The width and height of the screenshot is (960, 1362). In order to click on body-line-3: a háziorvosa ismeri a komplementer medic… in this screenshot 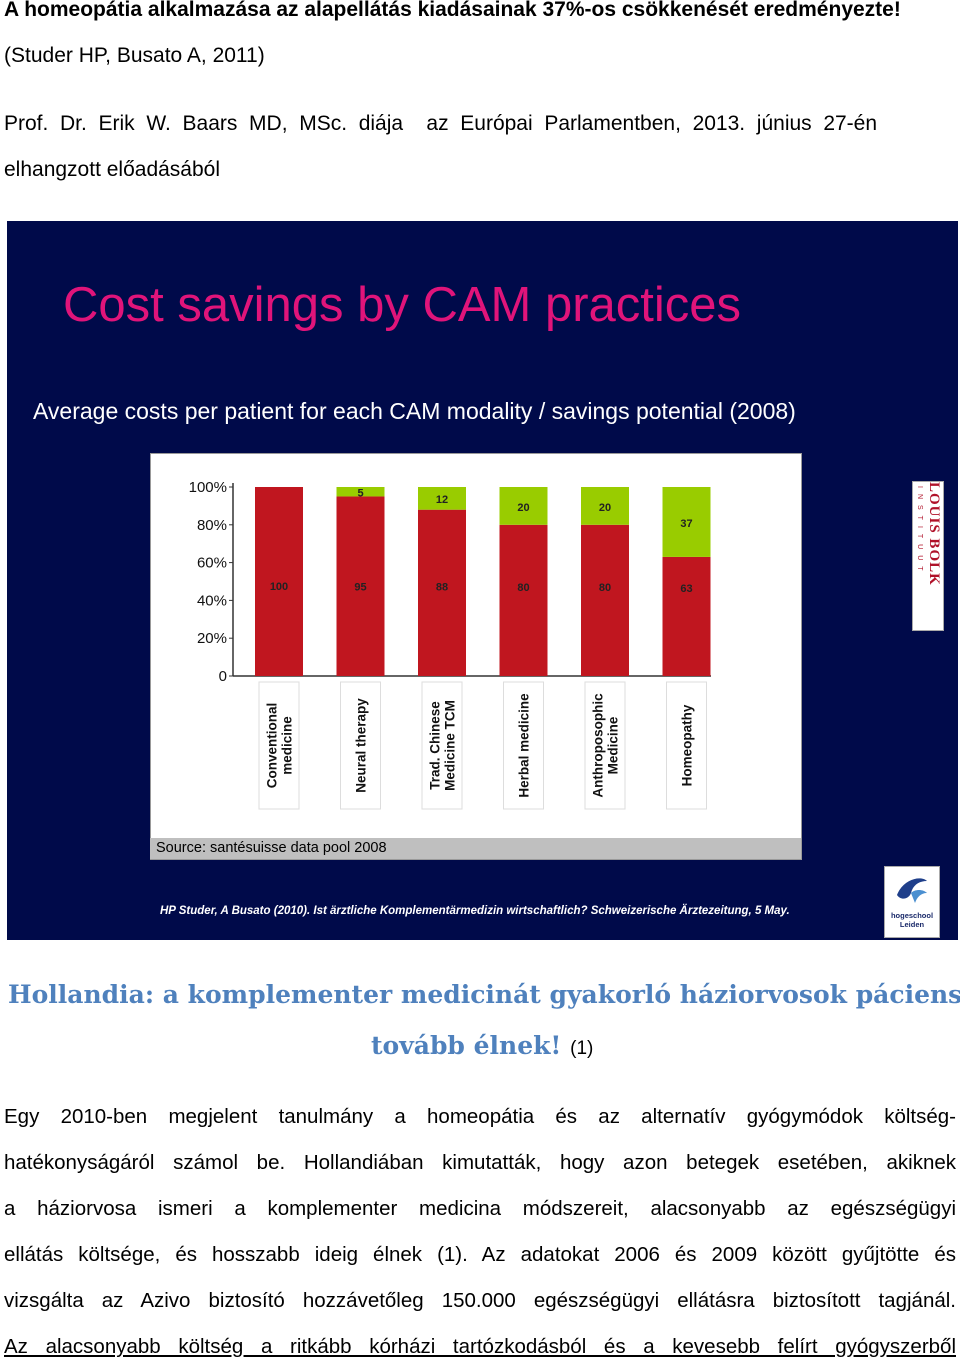, I will do `click(480, 1208)`.